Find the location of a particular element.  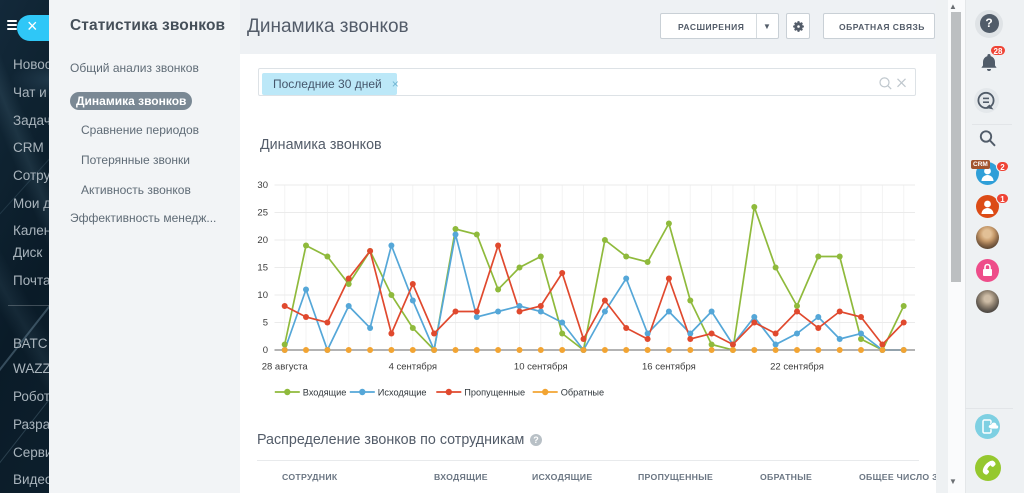

svg-text: 10 сентября is located at coordinates (541, 367).